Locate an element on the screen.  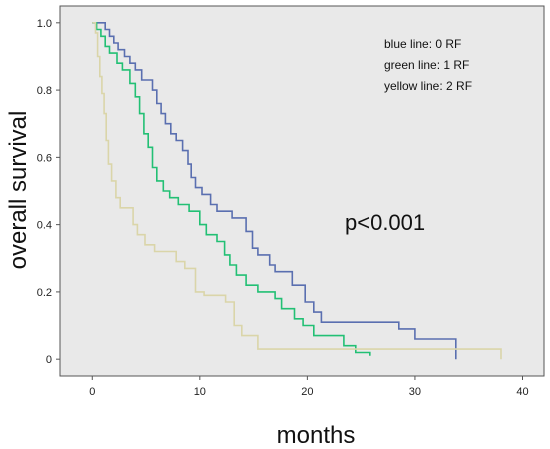
x-tick-label: 20 is located at coordinates (307, 392).